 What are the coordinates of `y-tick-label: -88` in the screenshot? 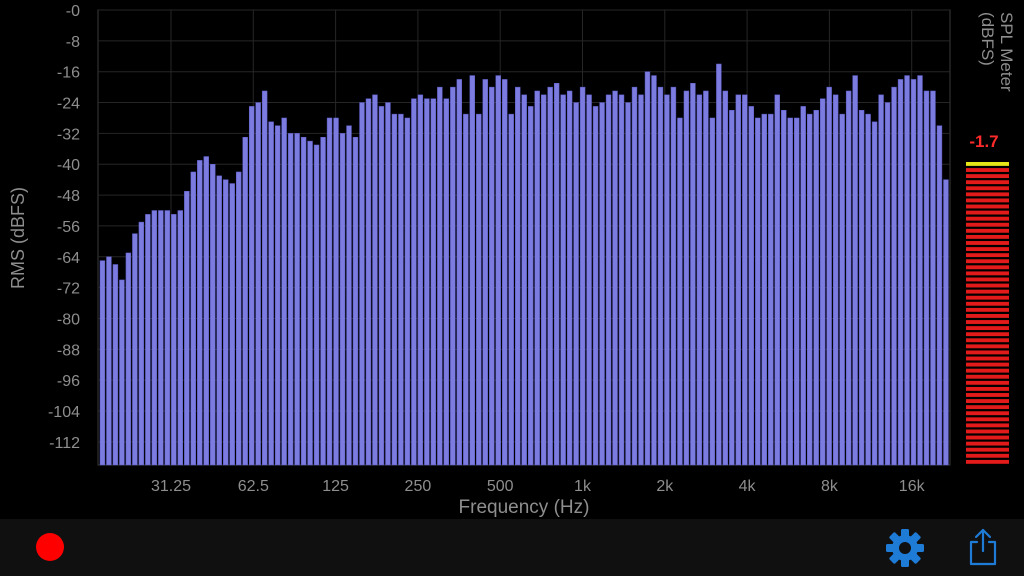 It's located at (68, 350).